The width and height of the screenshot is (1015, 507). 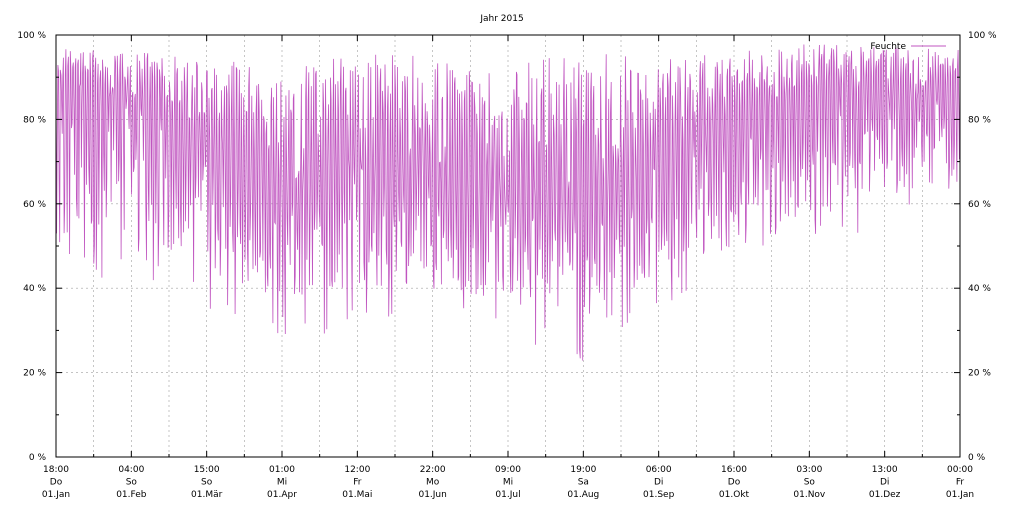 What do you see at coordinates (56, 482) in the screenshot?
I see `x-tick-label: 18:00 Do 01.Jan` at bounding box center [56, 482].